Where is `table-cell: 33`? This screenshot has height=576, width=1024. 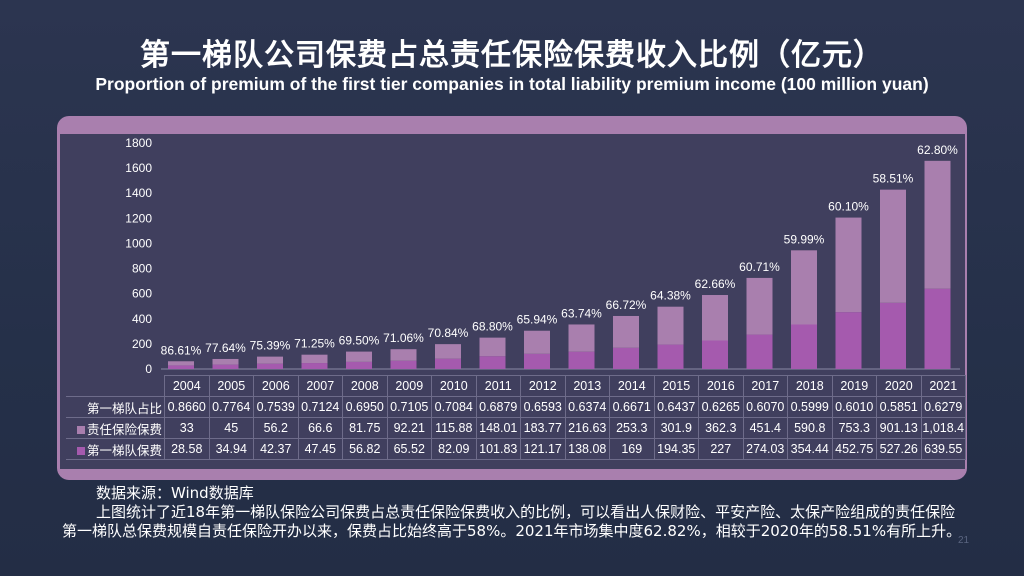
table-cell: 33 is located at coordinates (187, 428).